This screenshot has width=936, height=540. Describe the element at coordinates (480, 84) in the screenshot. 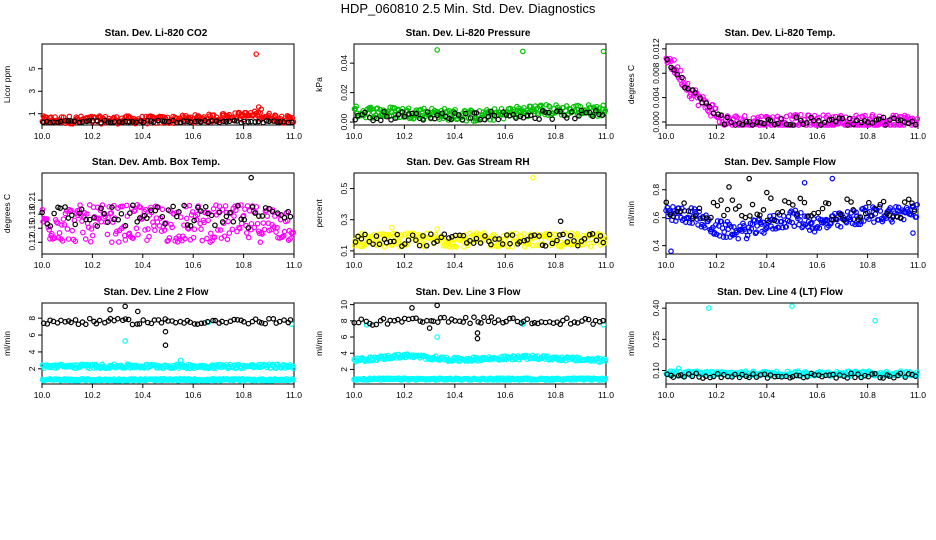

I see `plot-frame` at that location.